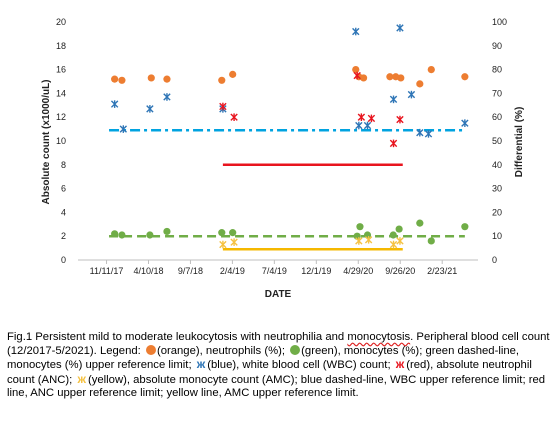 The width and height of the screenshot is (560, 421). What do you see at coordinates (379, 337) in the screenshot?
I see `caption-text-monocytosis: monocytosis` at bounding box center [379, 337].